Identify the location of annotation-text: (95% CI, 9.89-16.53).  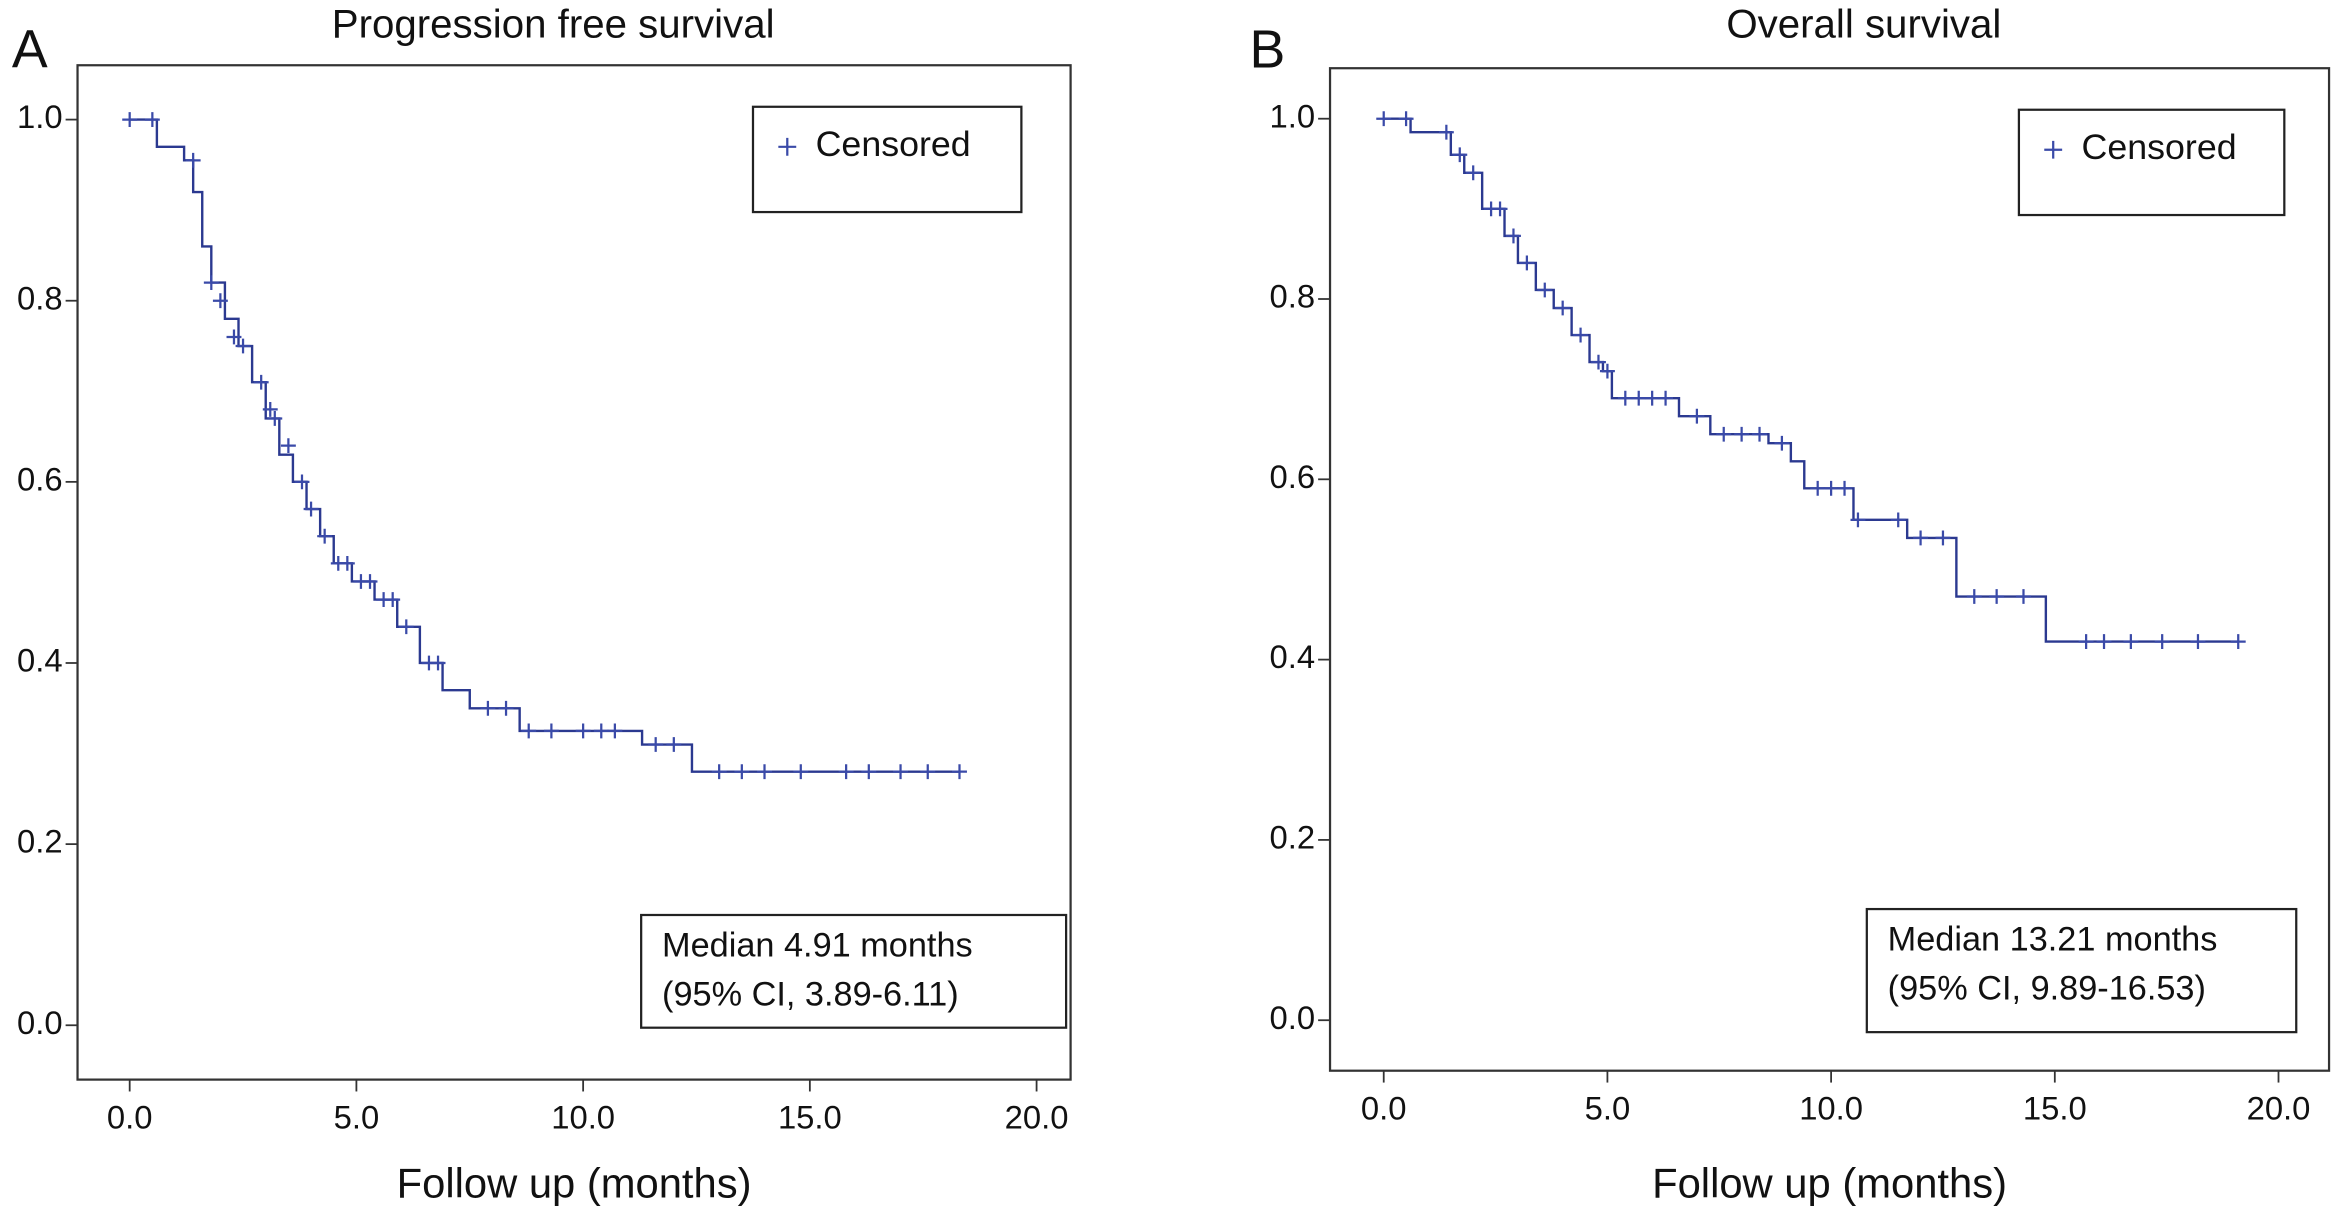
(2047, 989).